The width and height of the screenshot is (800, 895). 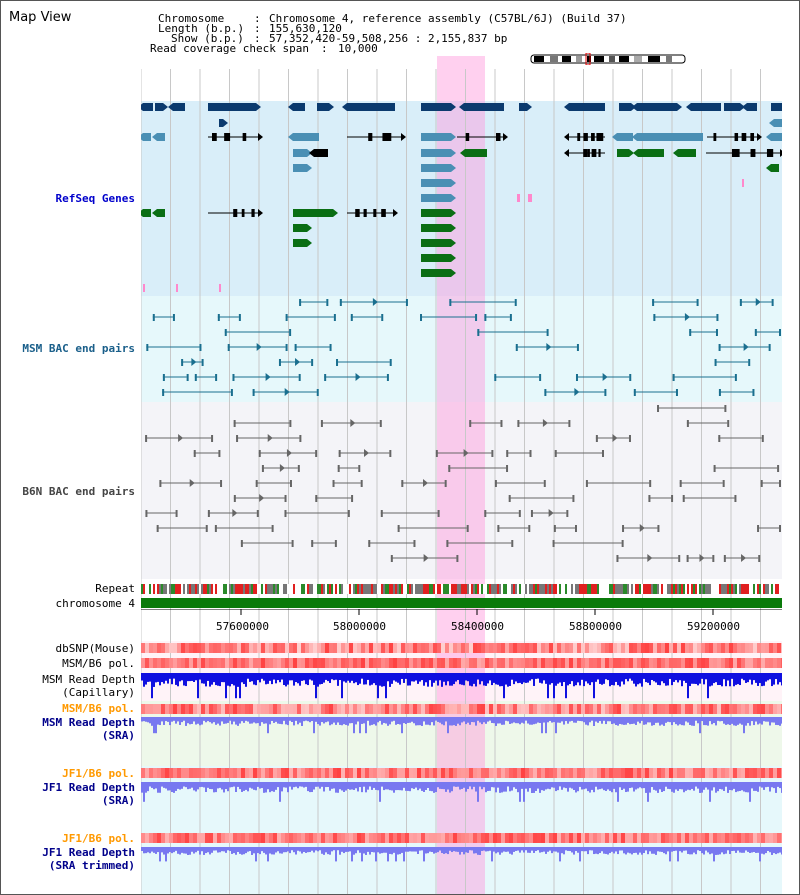 What do you see at coordinates (78, 491) in the screenshot?
I see `label-b6n-bac: B6N BAC end pairs` at bounding box center [78, 491].